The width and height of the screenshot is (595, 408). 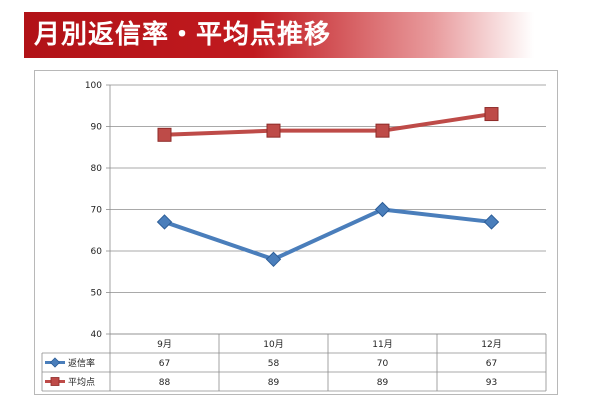 What do you see at coordinates (97, 169) in the screenshot?
I see `y-tick-label: 80` at bounding box center [97, 169].